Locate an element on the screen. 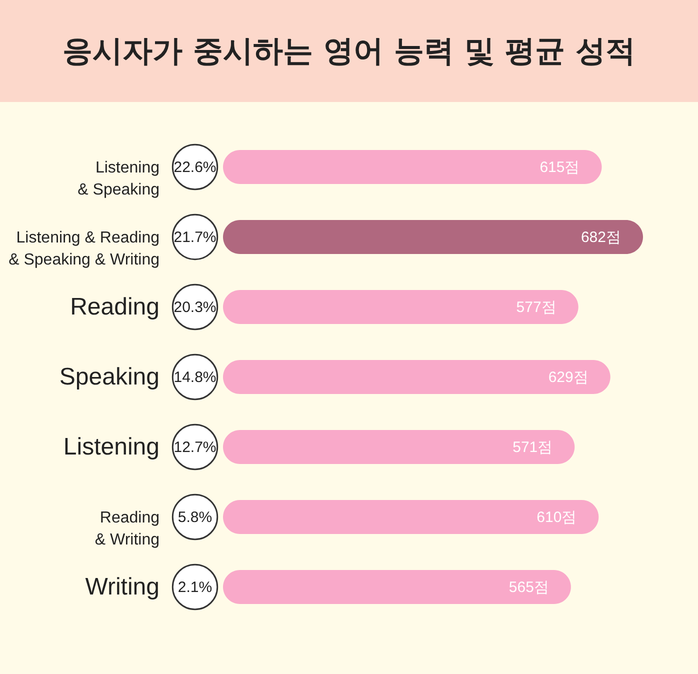 The image size is (698, 674). data-label: 20.3% is located at coordinates (195, 307).